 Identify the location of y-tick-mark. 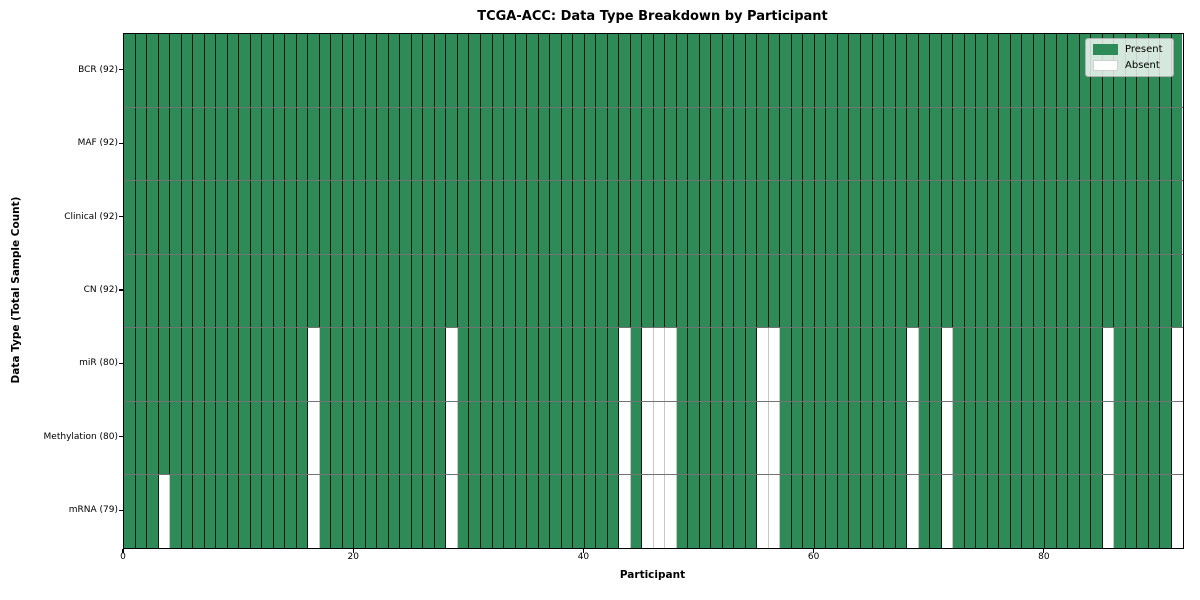
(121, 70).